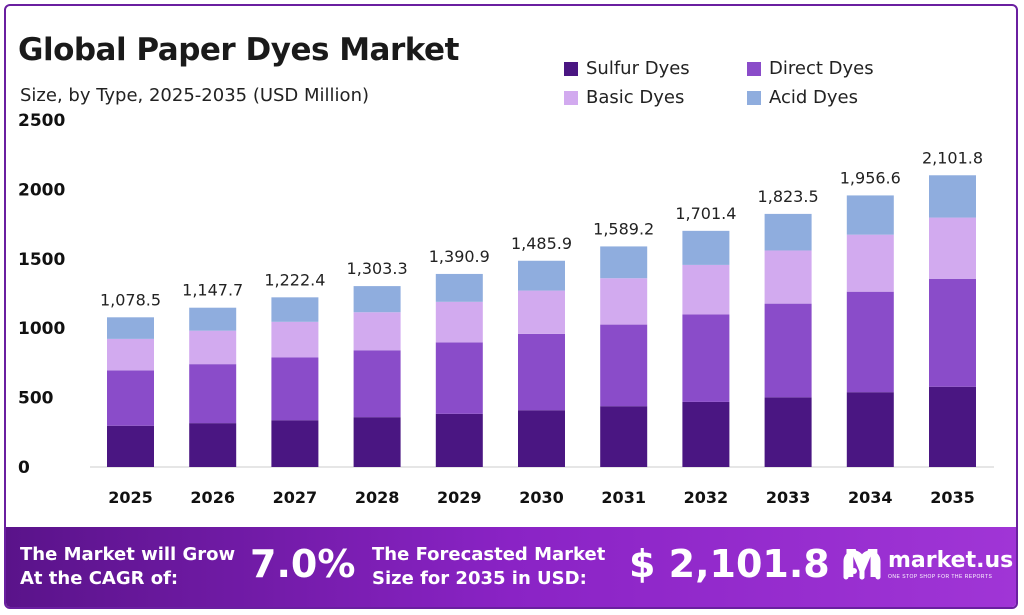 The image size is (1024, 615). What do you see at coordinates (623, 228) in the screenshot?
I see `bar-total-label: 1,589.2` at bounding box center [623, 228].